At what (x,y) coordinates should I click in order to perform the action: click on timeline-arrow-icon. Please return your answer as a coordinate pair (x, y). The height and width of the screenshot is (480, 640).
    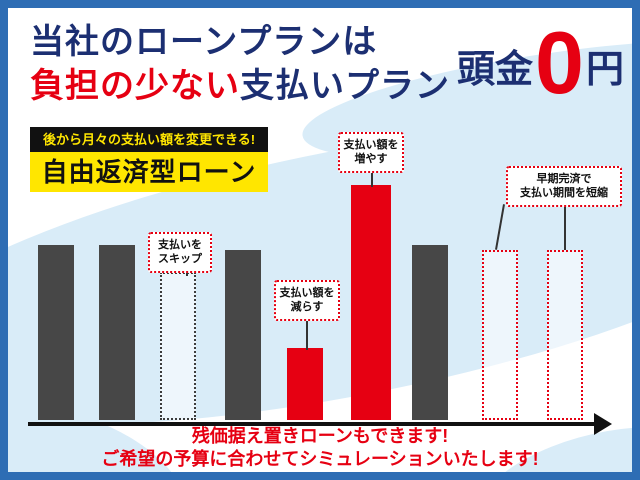
    Looking at the image, I should click on (603, 424).